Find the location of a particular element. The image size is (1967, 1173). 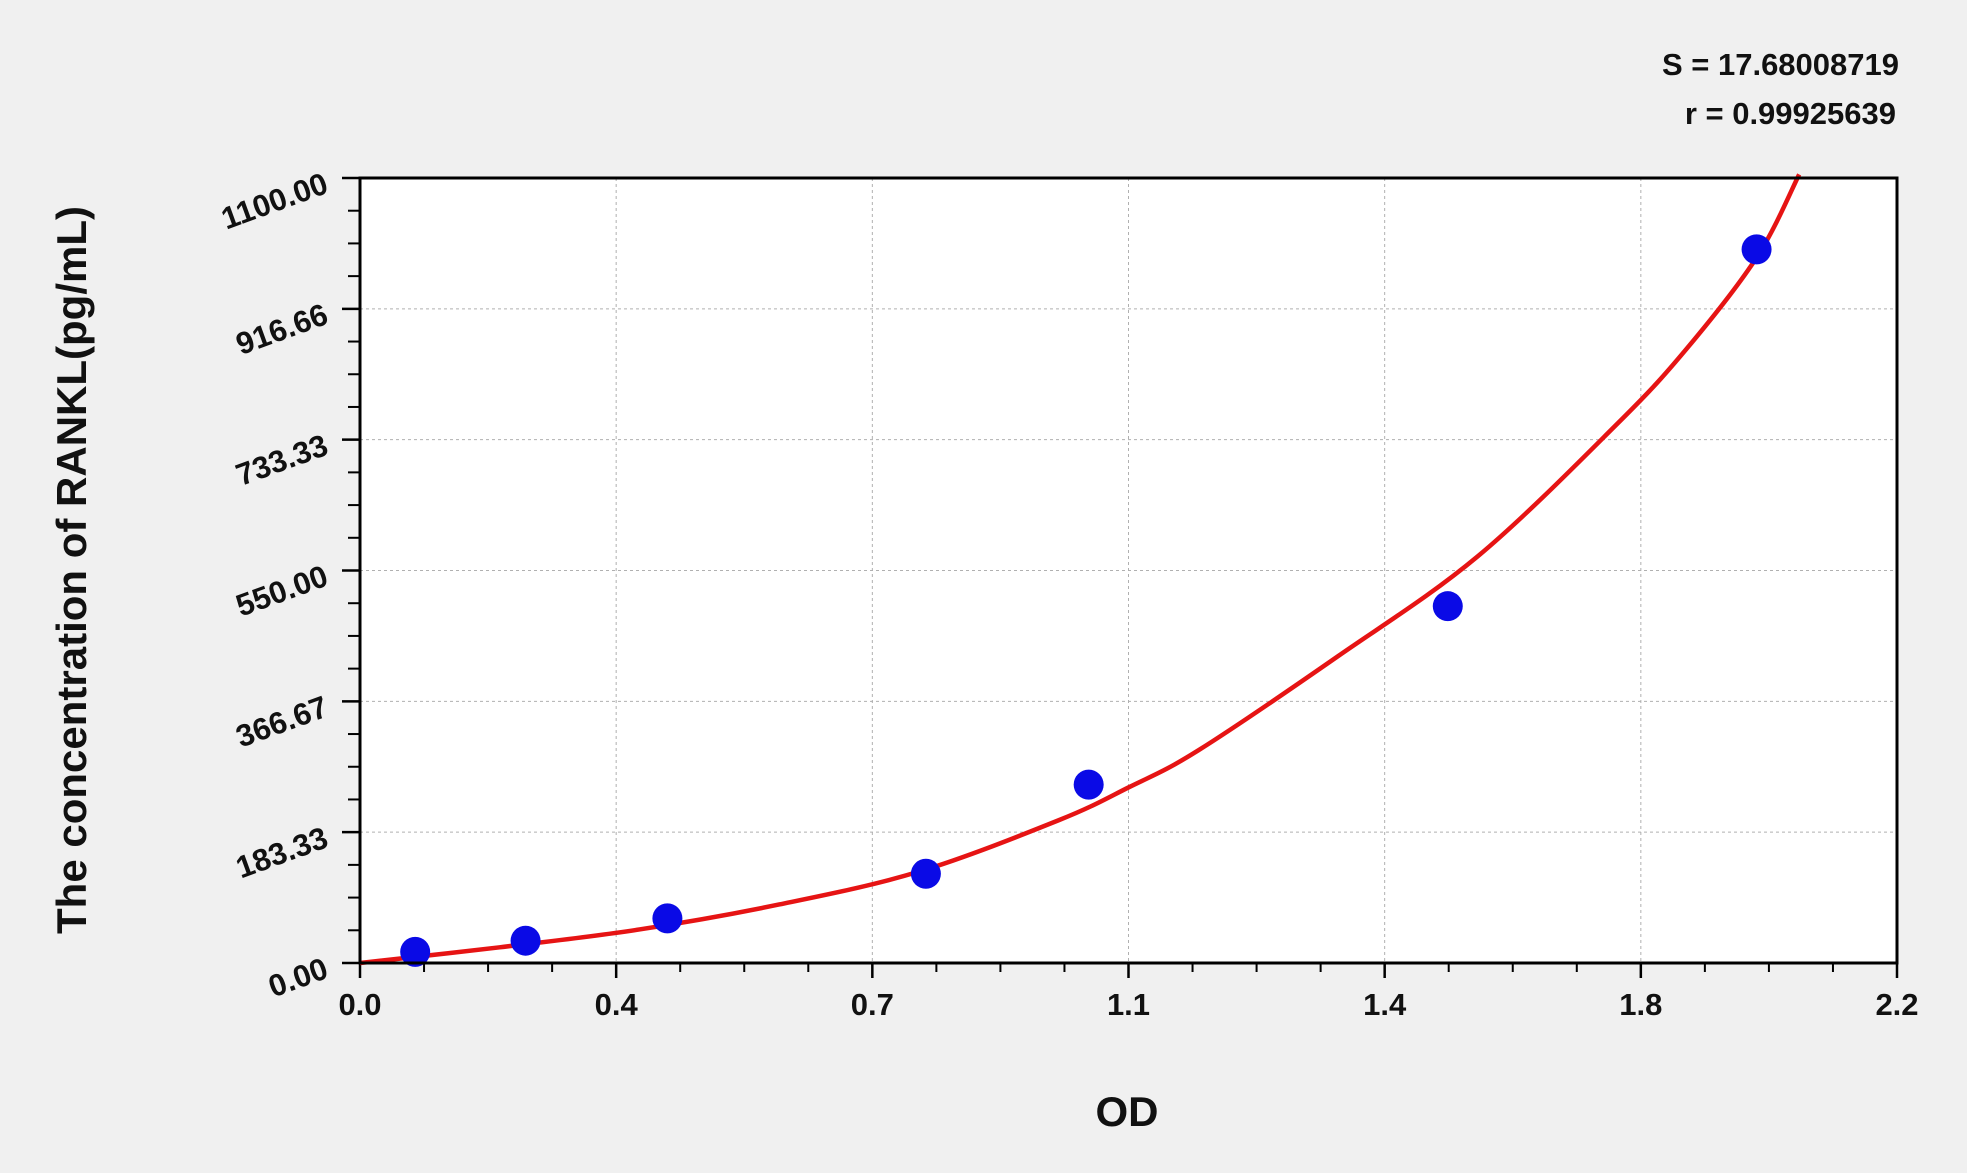

y-tick-label: 1100.00 is located at coordinates (275, 201).